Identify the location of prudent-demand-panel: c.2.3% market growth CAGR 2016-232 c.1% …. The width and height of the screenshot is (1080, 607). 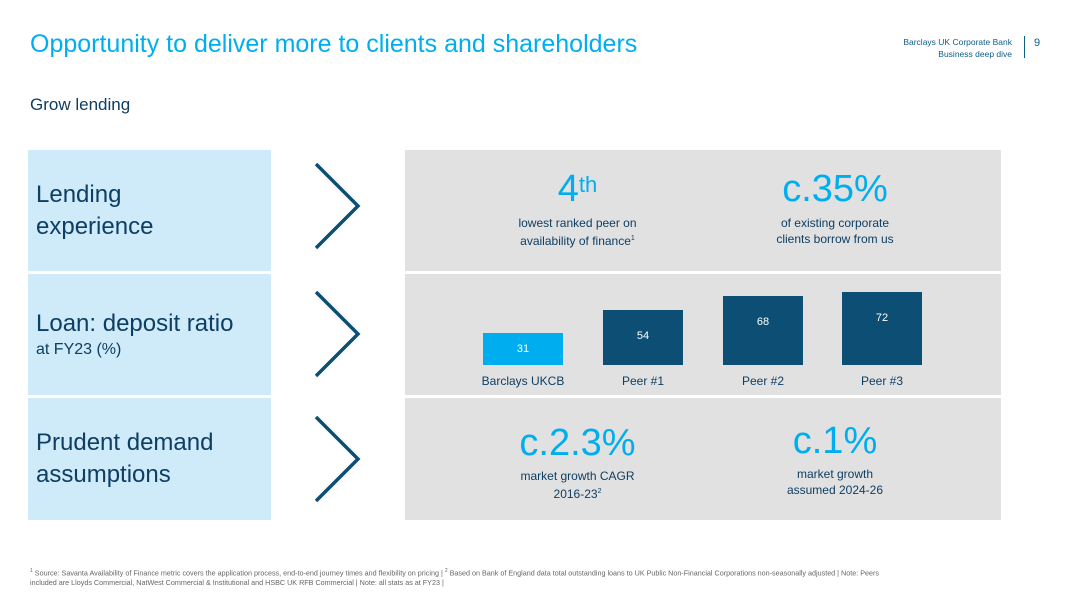
(703, 459).